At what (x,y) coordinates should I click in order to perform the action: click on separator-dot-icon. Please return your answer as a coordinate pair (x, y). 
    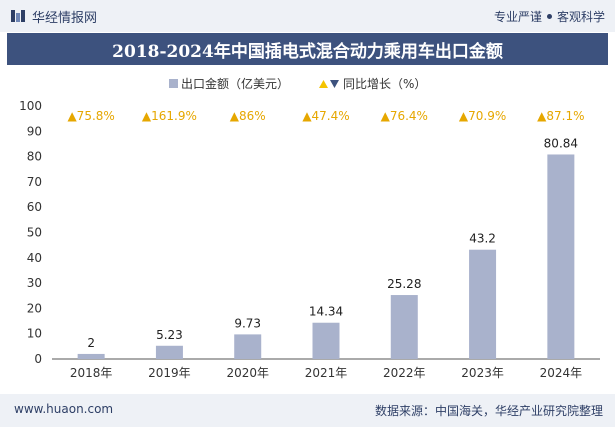
    Looking at the image, I should click on (549, 16).